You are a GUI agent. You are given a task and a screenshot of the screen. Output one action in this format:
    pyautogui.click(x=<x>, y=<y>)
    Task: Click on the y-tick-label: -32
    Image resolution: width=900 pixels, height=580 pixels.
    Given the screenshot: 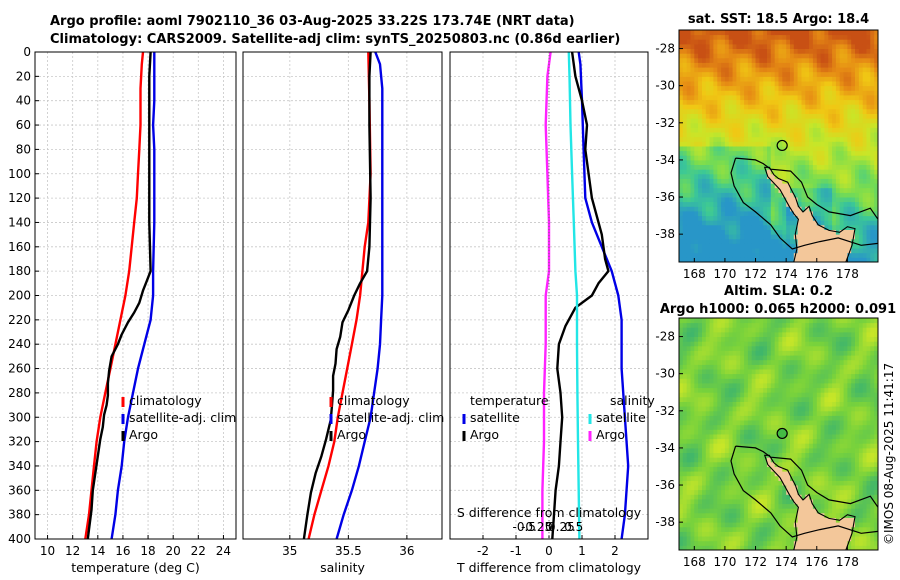 What is the action you would take?
    pyautogui.click(x=665, y=123)
    